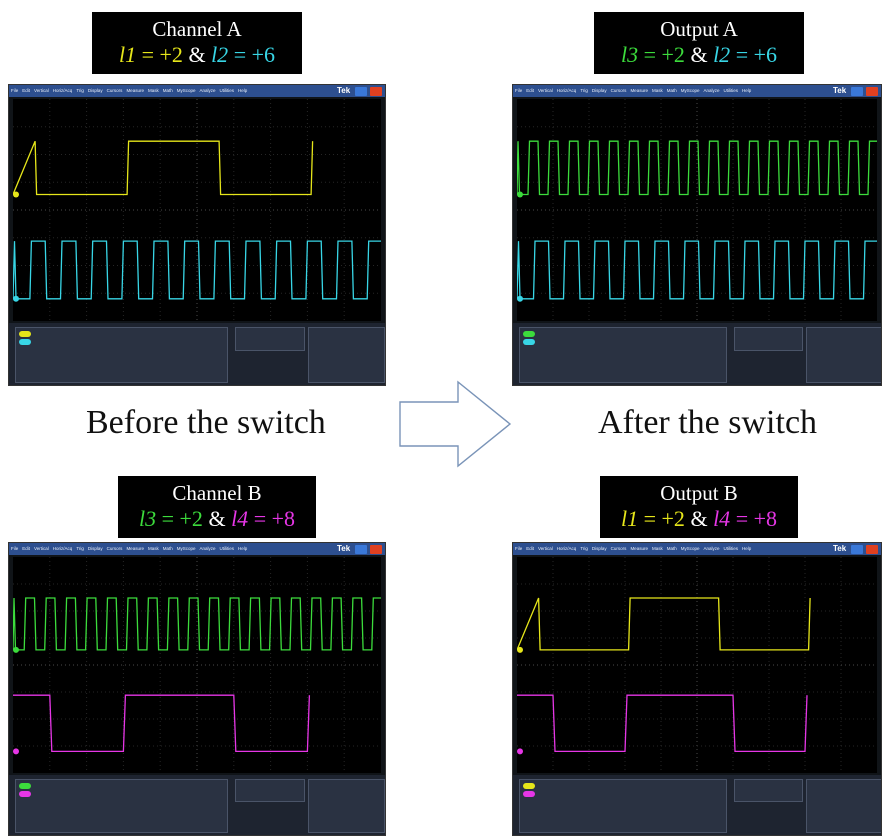 This screenshot has width=883, height=839. I want to click on channel-b-label: Channel B l3 = +2 & l4 = +8, so click(217, 507).